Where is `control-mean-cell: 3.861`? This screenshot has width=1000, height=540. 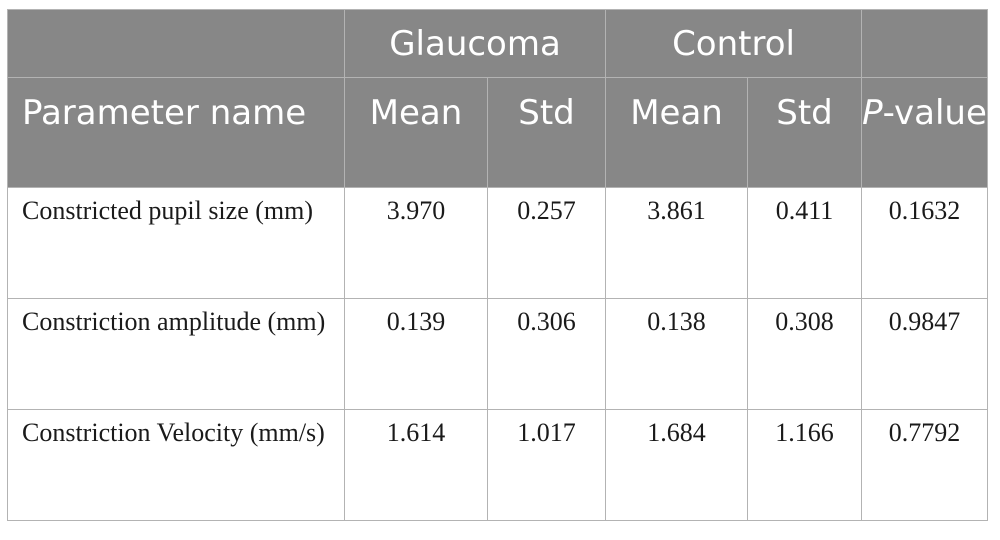 control-mean-cell: 3.861 is located at coordinates (677, 243).